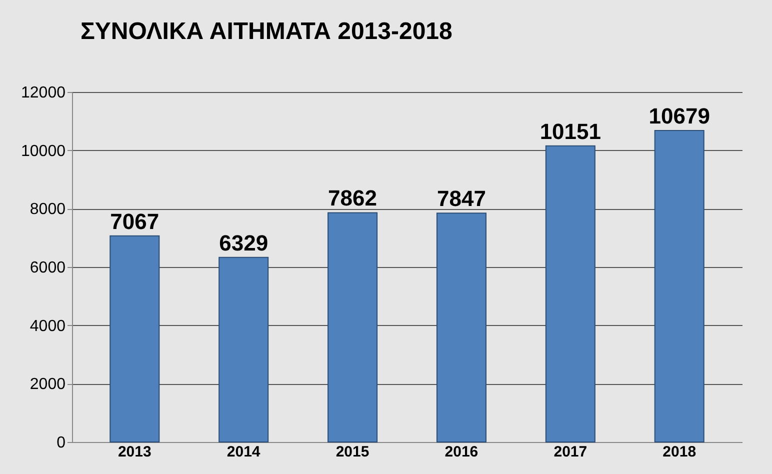 The height and width of the screenshot is (474, 772). I want to click on data-label: 7862, so click(353, 198).